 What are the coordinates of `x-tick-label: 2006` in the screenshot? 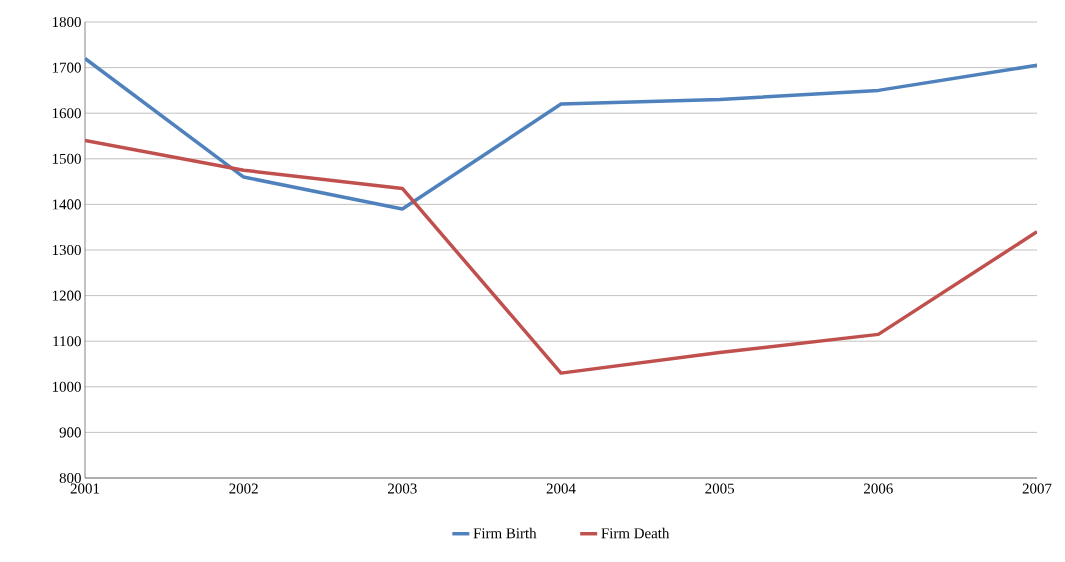 It's located at (878, 488).